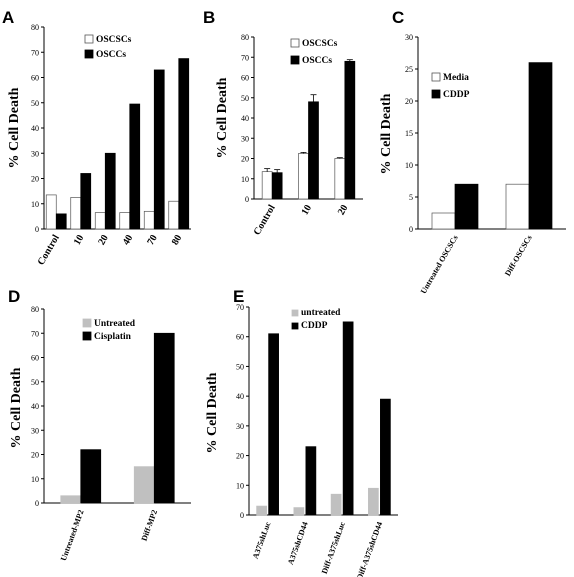 The image size is (574, 577). I want to click on x-tick-label: Diff-MP2, so click(150, 526).